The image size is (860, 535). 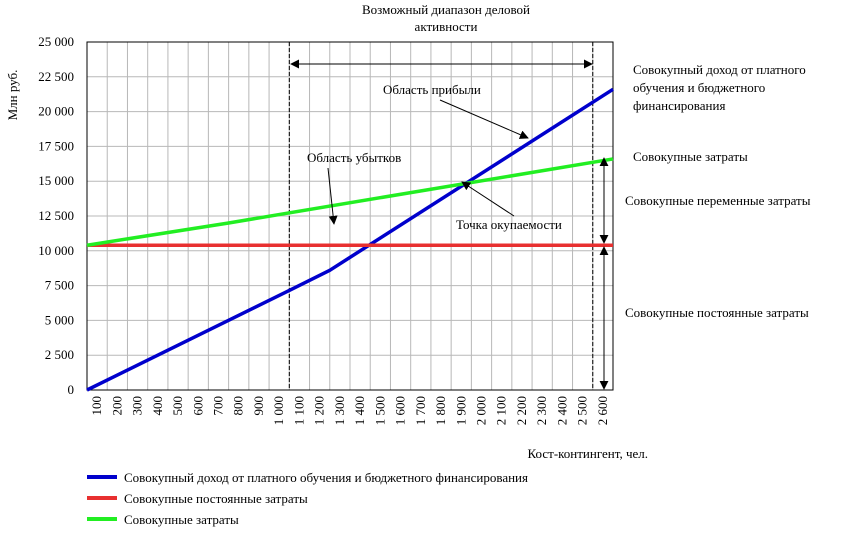 What do you see at coordinates (56, 76) in the screenshot?
I see `y-tick-label: 22 500` at bounding box center [56, 76].